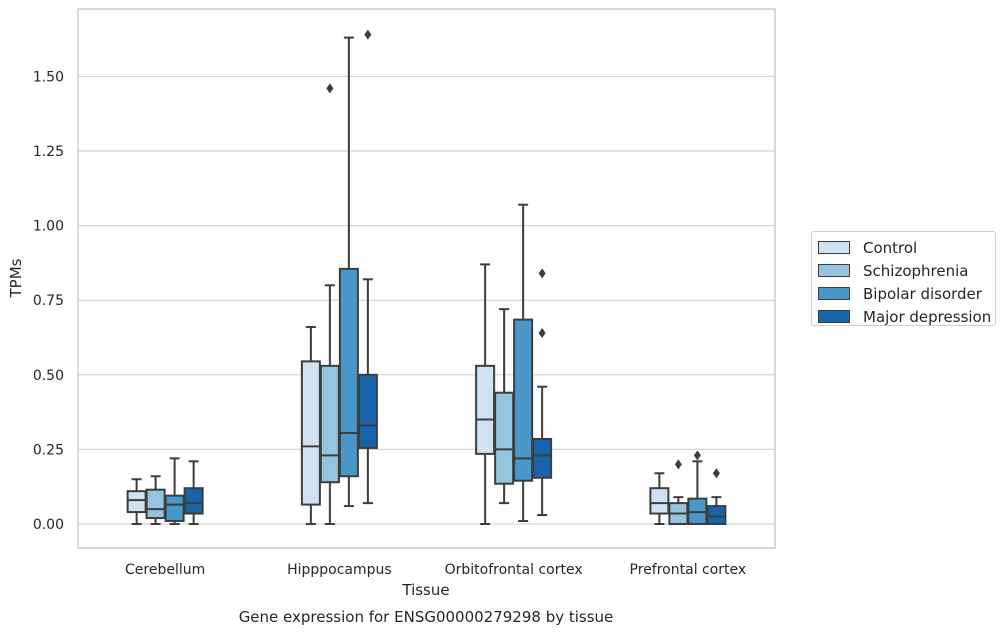  What do you see at coordinates (48, 227) in the screenshot?
I see `y-tick-label: 1.00` at bounding box center [48, 227].